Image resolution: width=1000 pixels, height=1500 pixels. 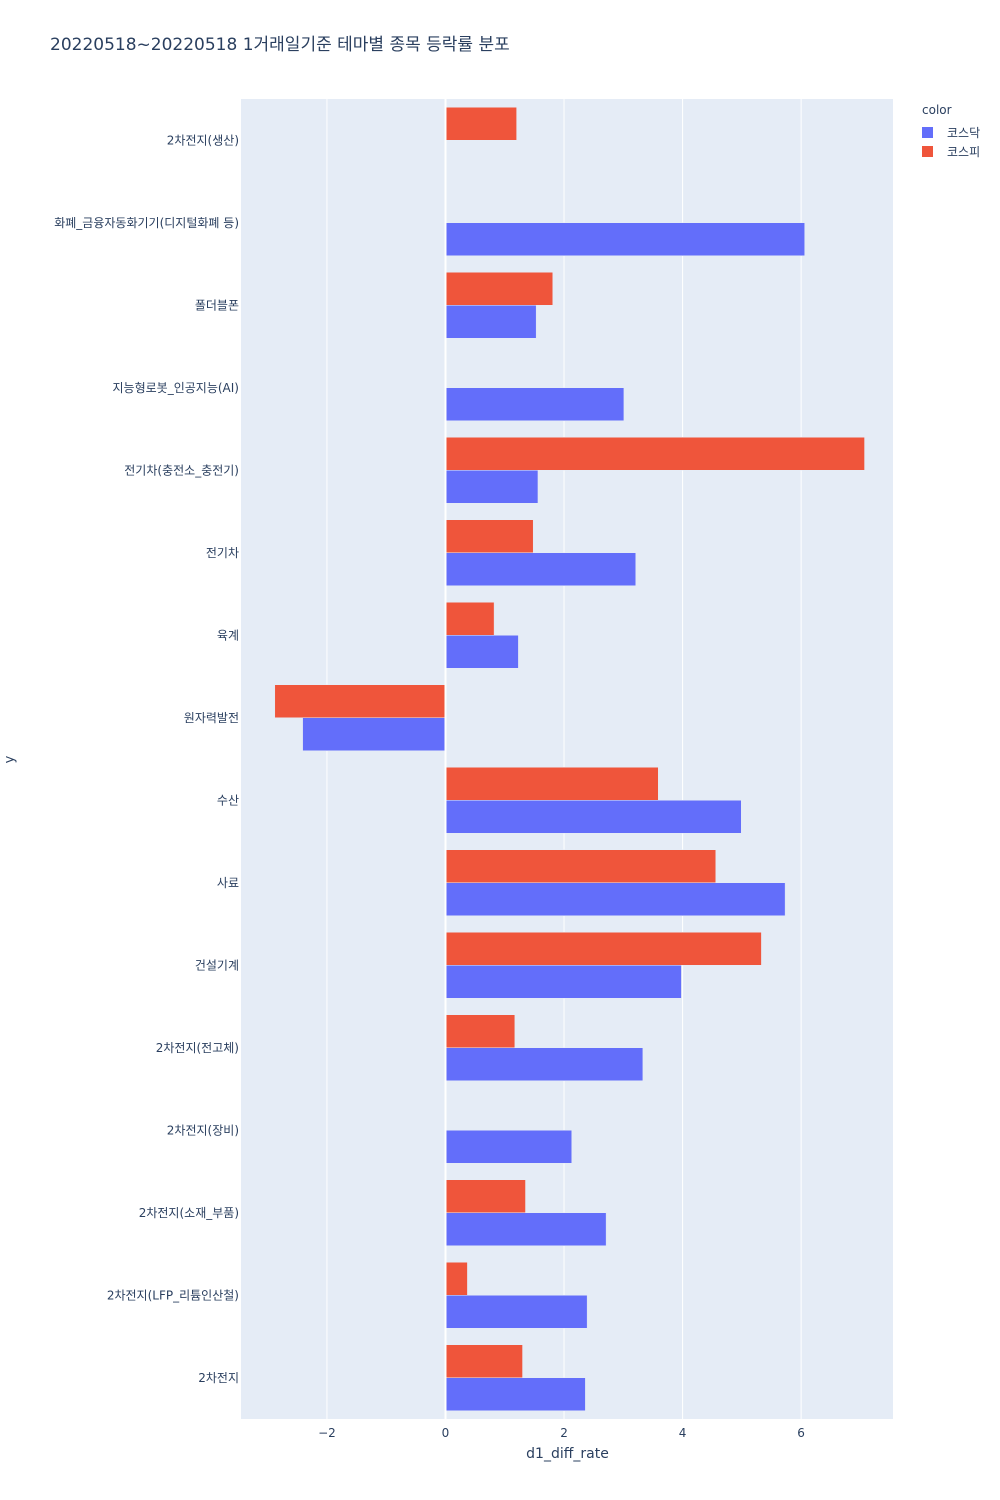 I want to click on y-tick-label: 폴더블폰, so click(x=217, y=305).